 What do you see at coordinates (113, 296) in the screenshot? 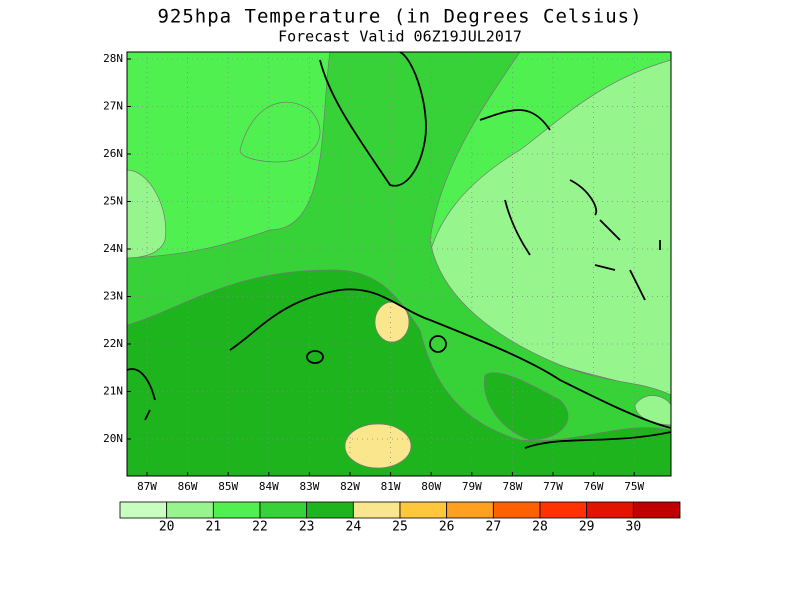
I see `lat-label: 23N` at bounding box center [113, 296].